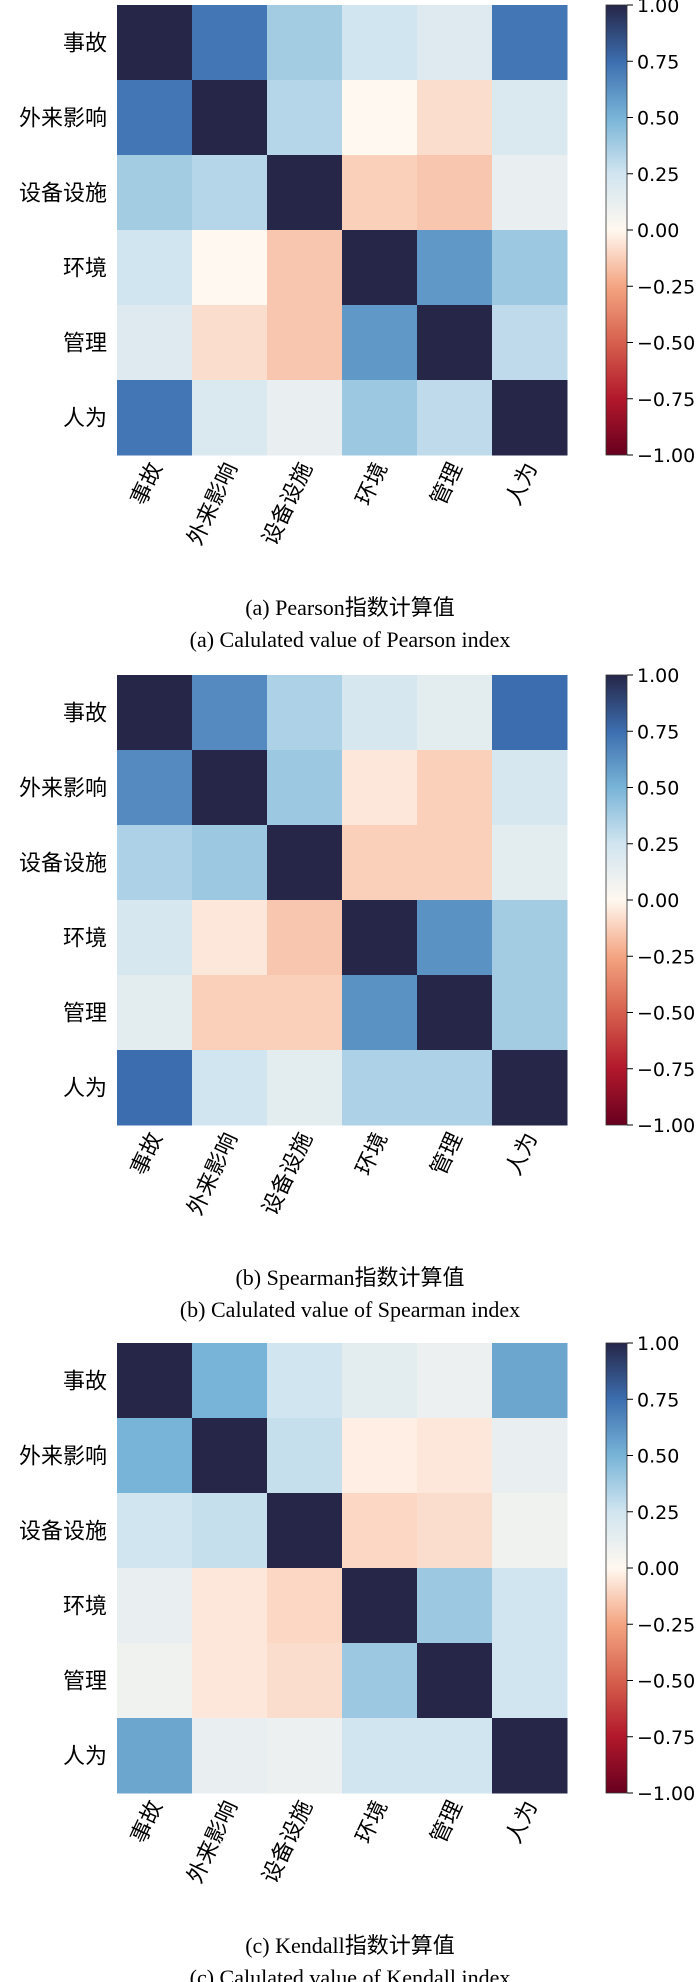  I want to click on colorbar-tick-label: 0.00, so click(658, 1569).